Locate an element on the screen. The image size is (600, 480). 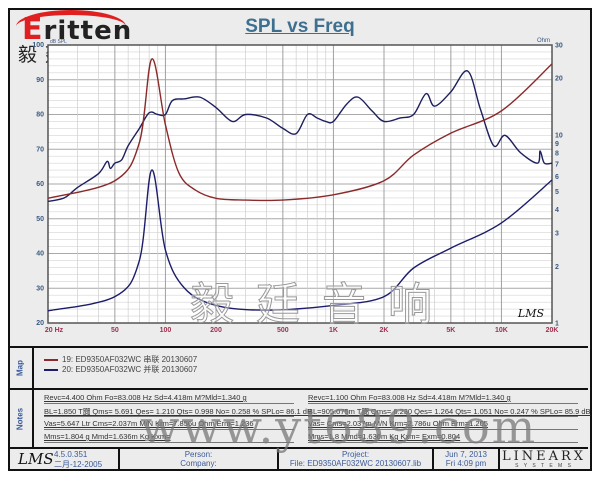
logo-text: ritten is located at coordinates (88, 31).